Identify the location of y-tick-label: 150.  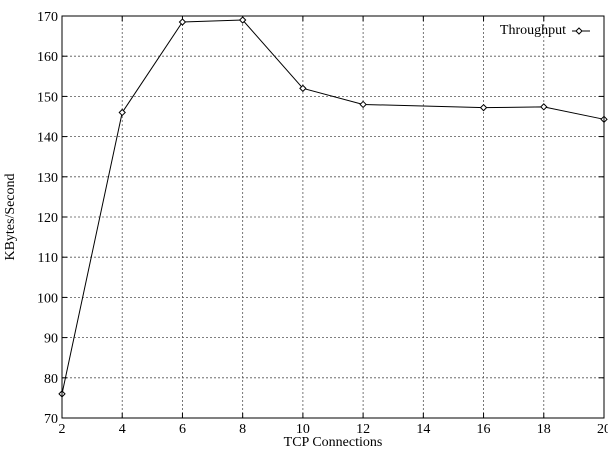
(47, 97).